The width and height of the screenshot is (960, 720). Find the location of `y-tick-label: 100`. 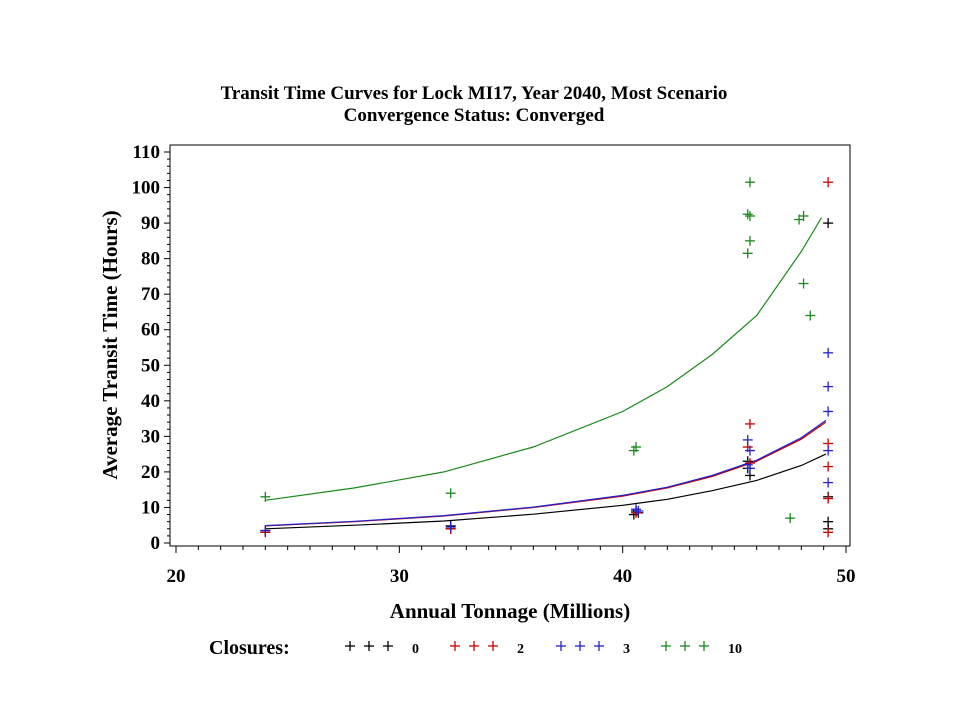

y-tick-label: 100 is located at coordinates (146, 188).